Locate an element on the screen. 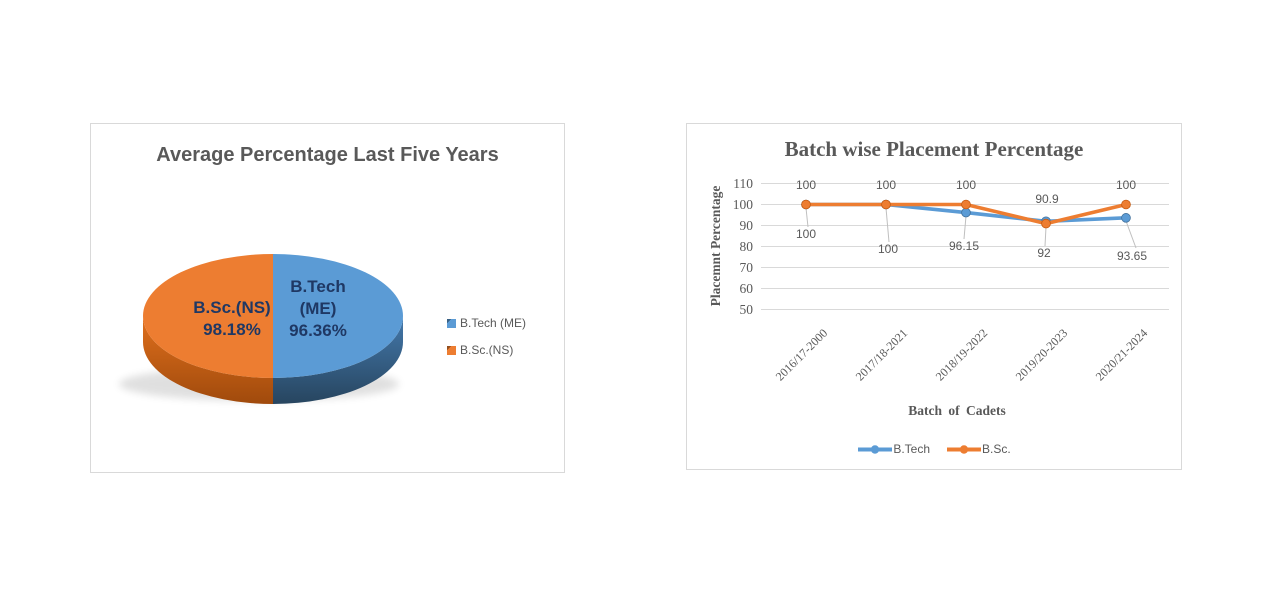  y-tick-label: 100 is located at coordinates (742, 204).